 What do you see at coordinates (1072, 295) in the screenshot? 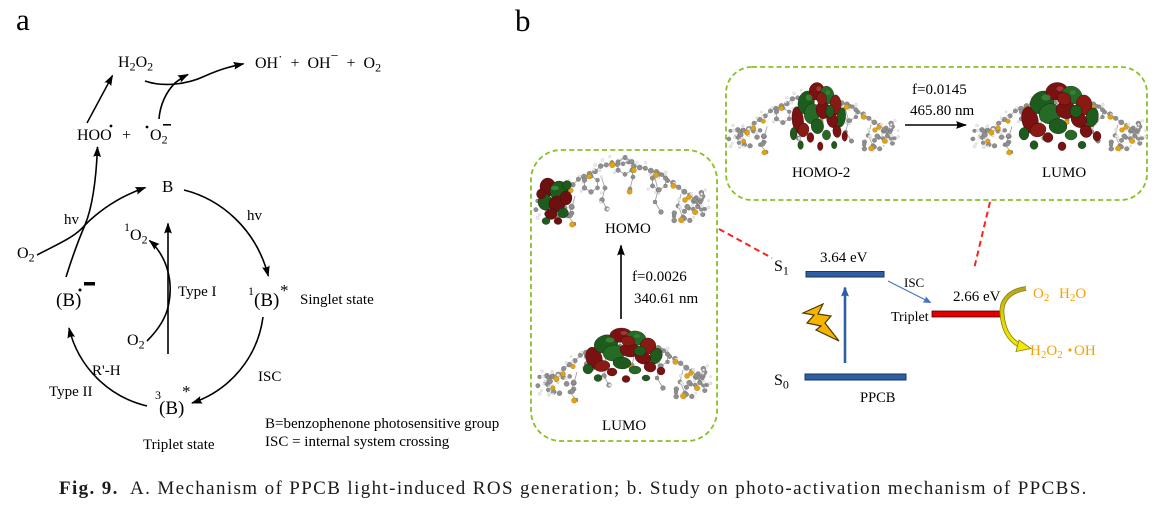
I see `svg-text: H2O` at bounding box center [1072, 295].